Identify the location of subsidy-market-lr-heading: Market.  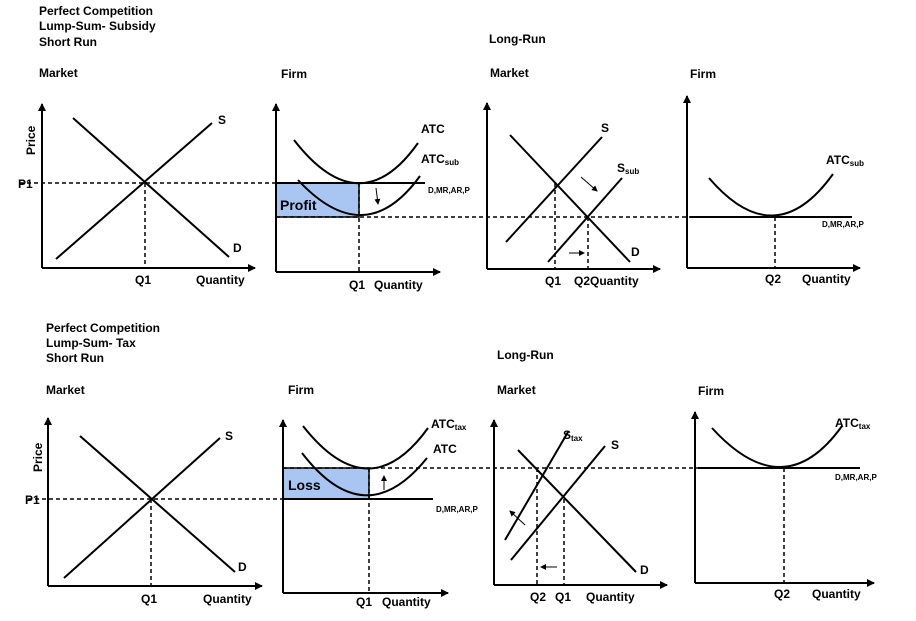
(509, 73).